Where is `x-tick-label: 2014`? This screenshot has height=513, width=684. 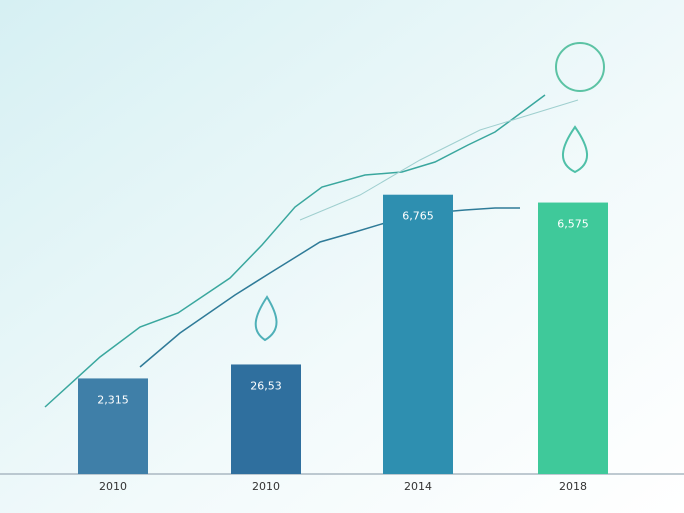 x-tick-label: 2014 is located at coordinates (418, 486).